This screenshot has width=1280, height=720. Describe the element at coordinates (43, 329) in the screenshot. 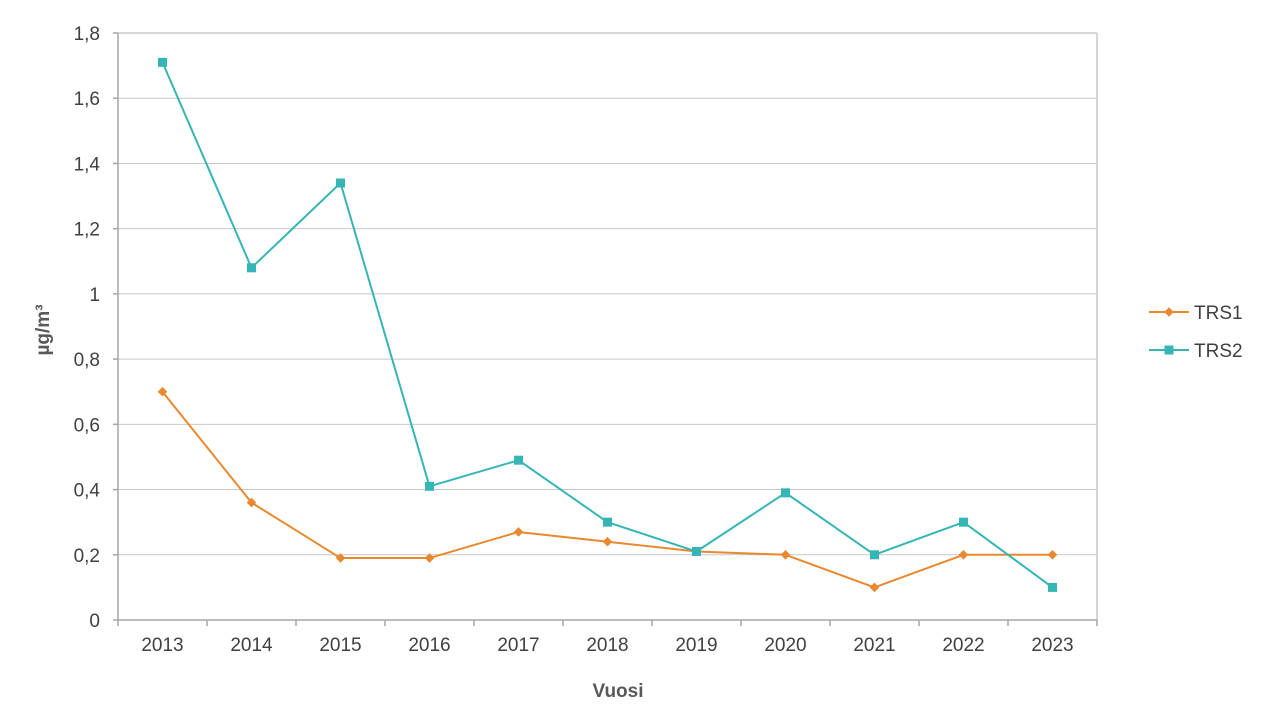

I see `y-axis-title: µg/m³` at that location.